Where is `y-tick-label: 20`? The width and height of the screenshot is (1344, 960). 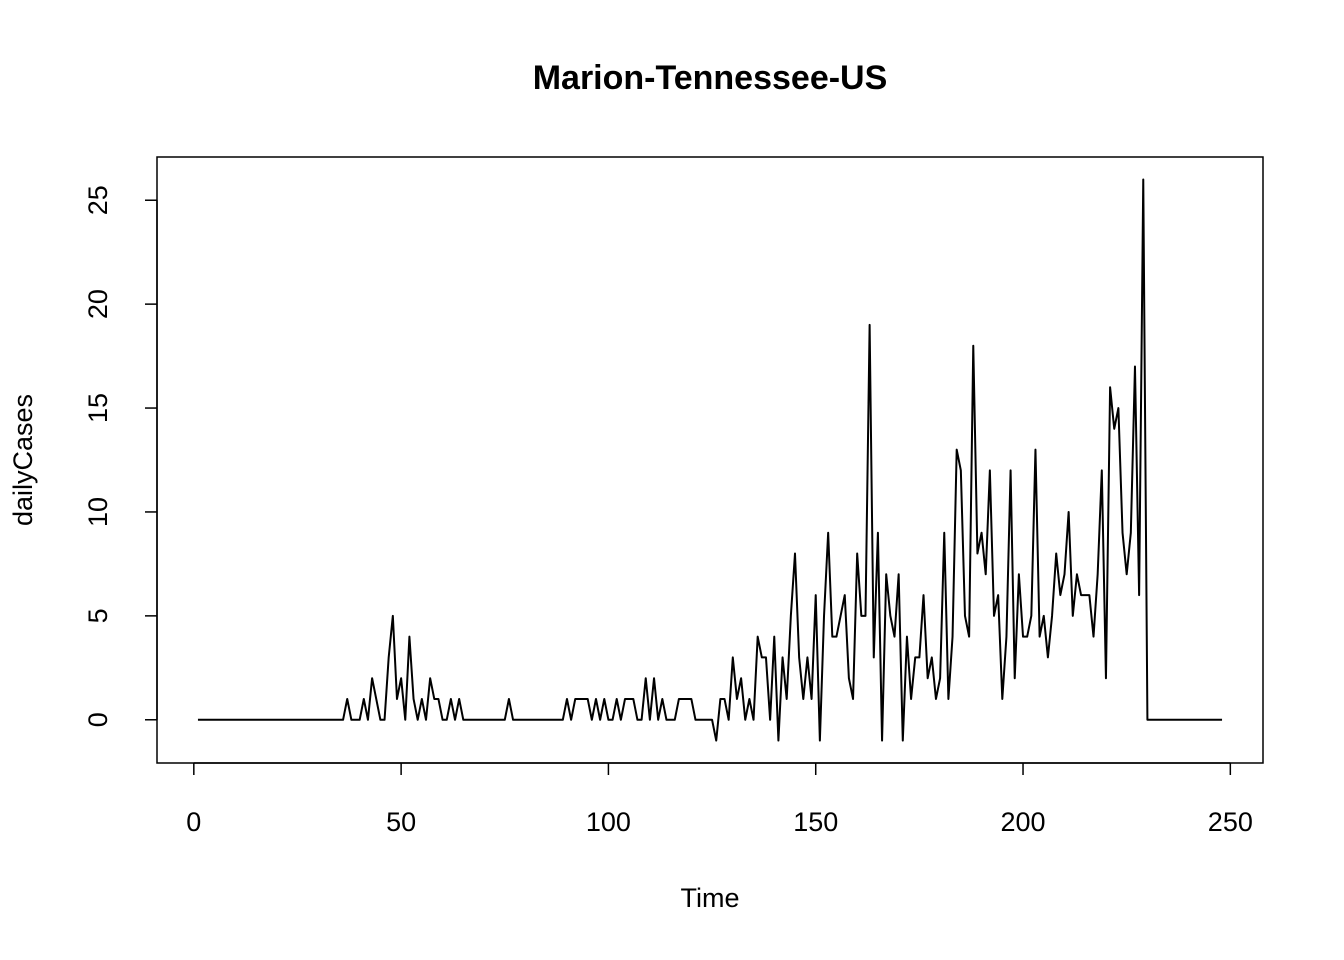 y-tick-label: 20 is located at coordinates (98, 304).